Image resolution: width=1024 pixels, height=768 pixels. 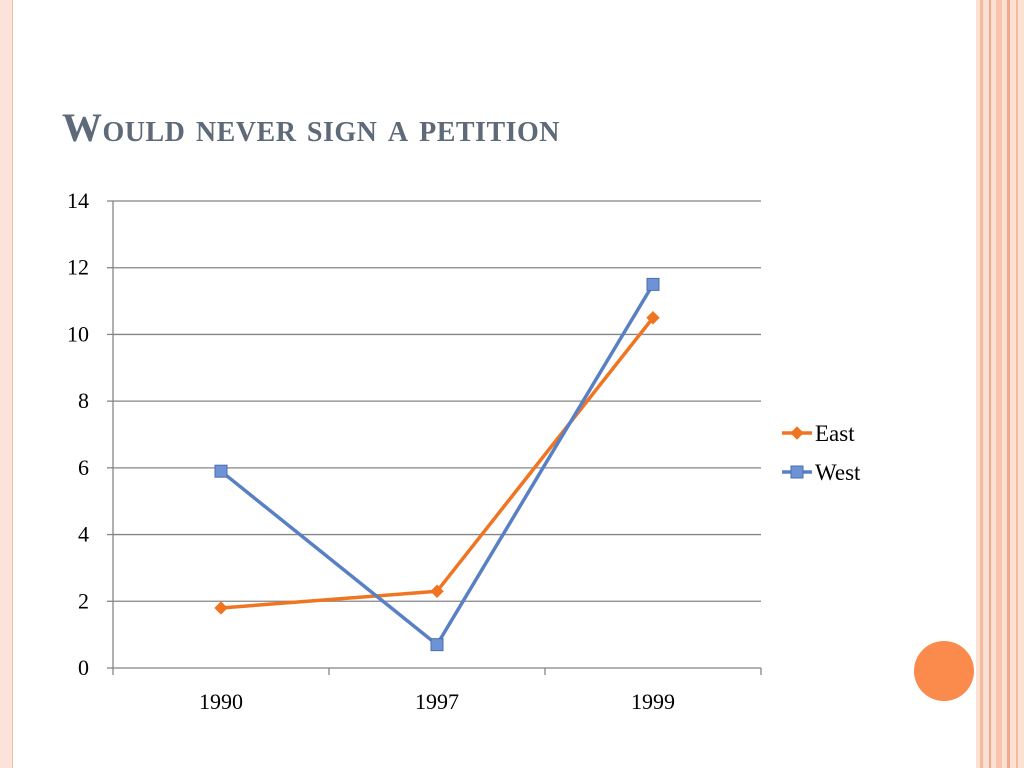 I want to click on x-tick-label: 1997, so click(x=437, y=701).